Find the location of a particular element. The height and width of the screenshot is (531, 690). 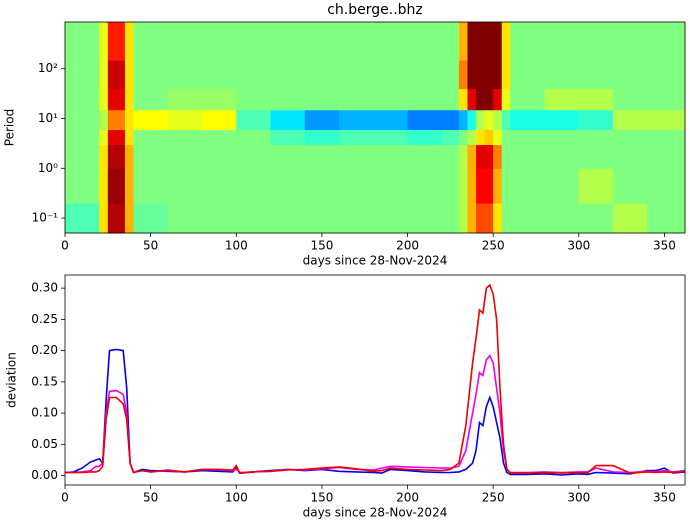

x-tick-label: 300 is located at coordinates (578, 246).